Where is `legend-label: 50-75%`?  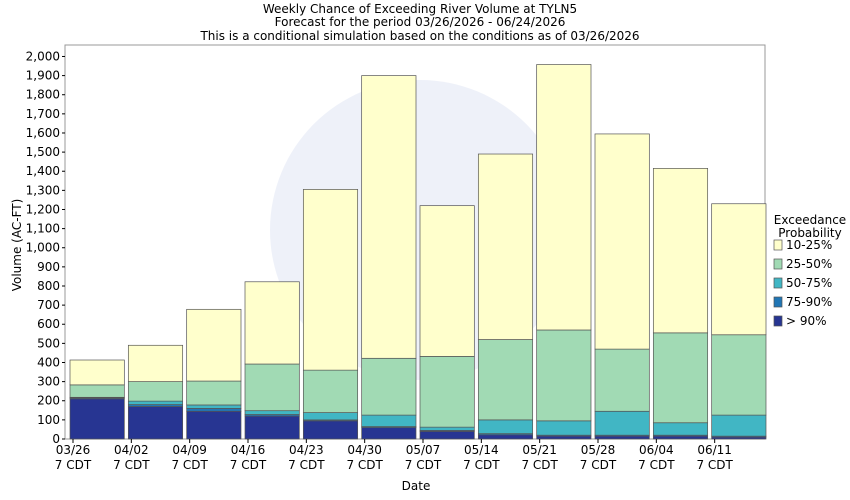 legend-label: 50-75% is located at coordinates (809, 283).